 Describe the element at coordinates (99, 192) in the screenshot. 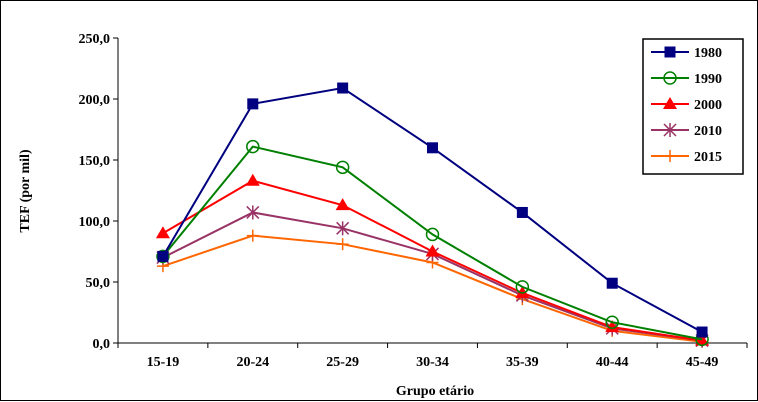

I see `y-ticks: 0,0 50,0 100,0 150,0 200,0 250,0` at that location.